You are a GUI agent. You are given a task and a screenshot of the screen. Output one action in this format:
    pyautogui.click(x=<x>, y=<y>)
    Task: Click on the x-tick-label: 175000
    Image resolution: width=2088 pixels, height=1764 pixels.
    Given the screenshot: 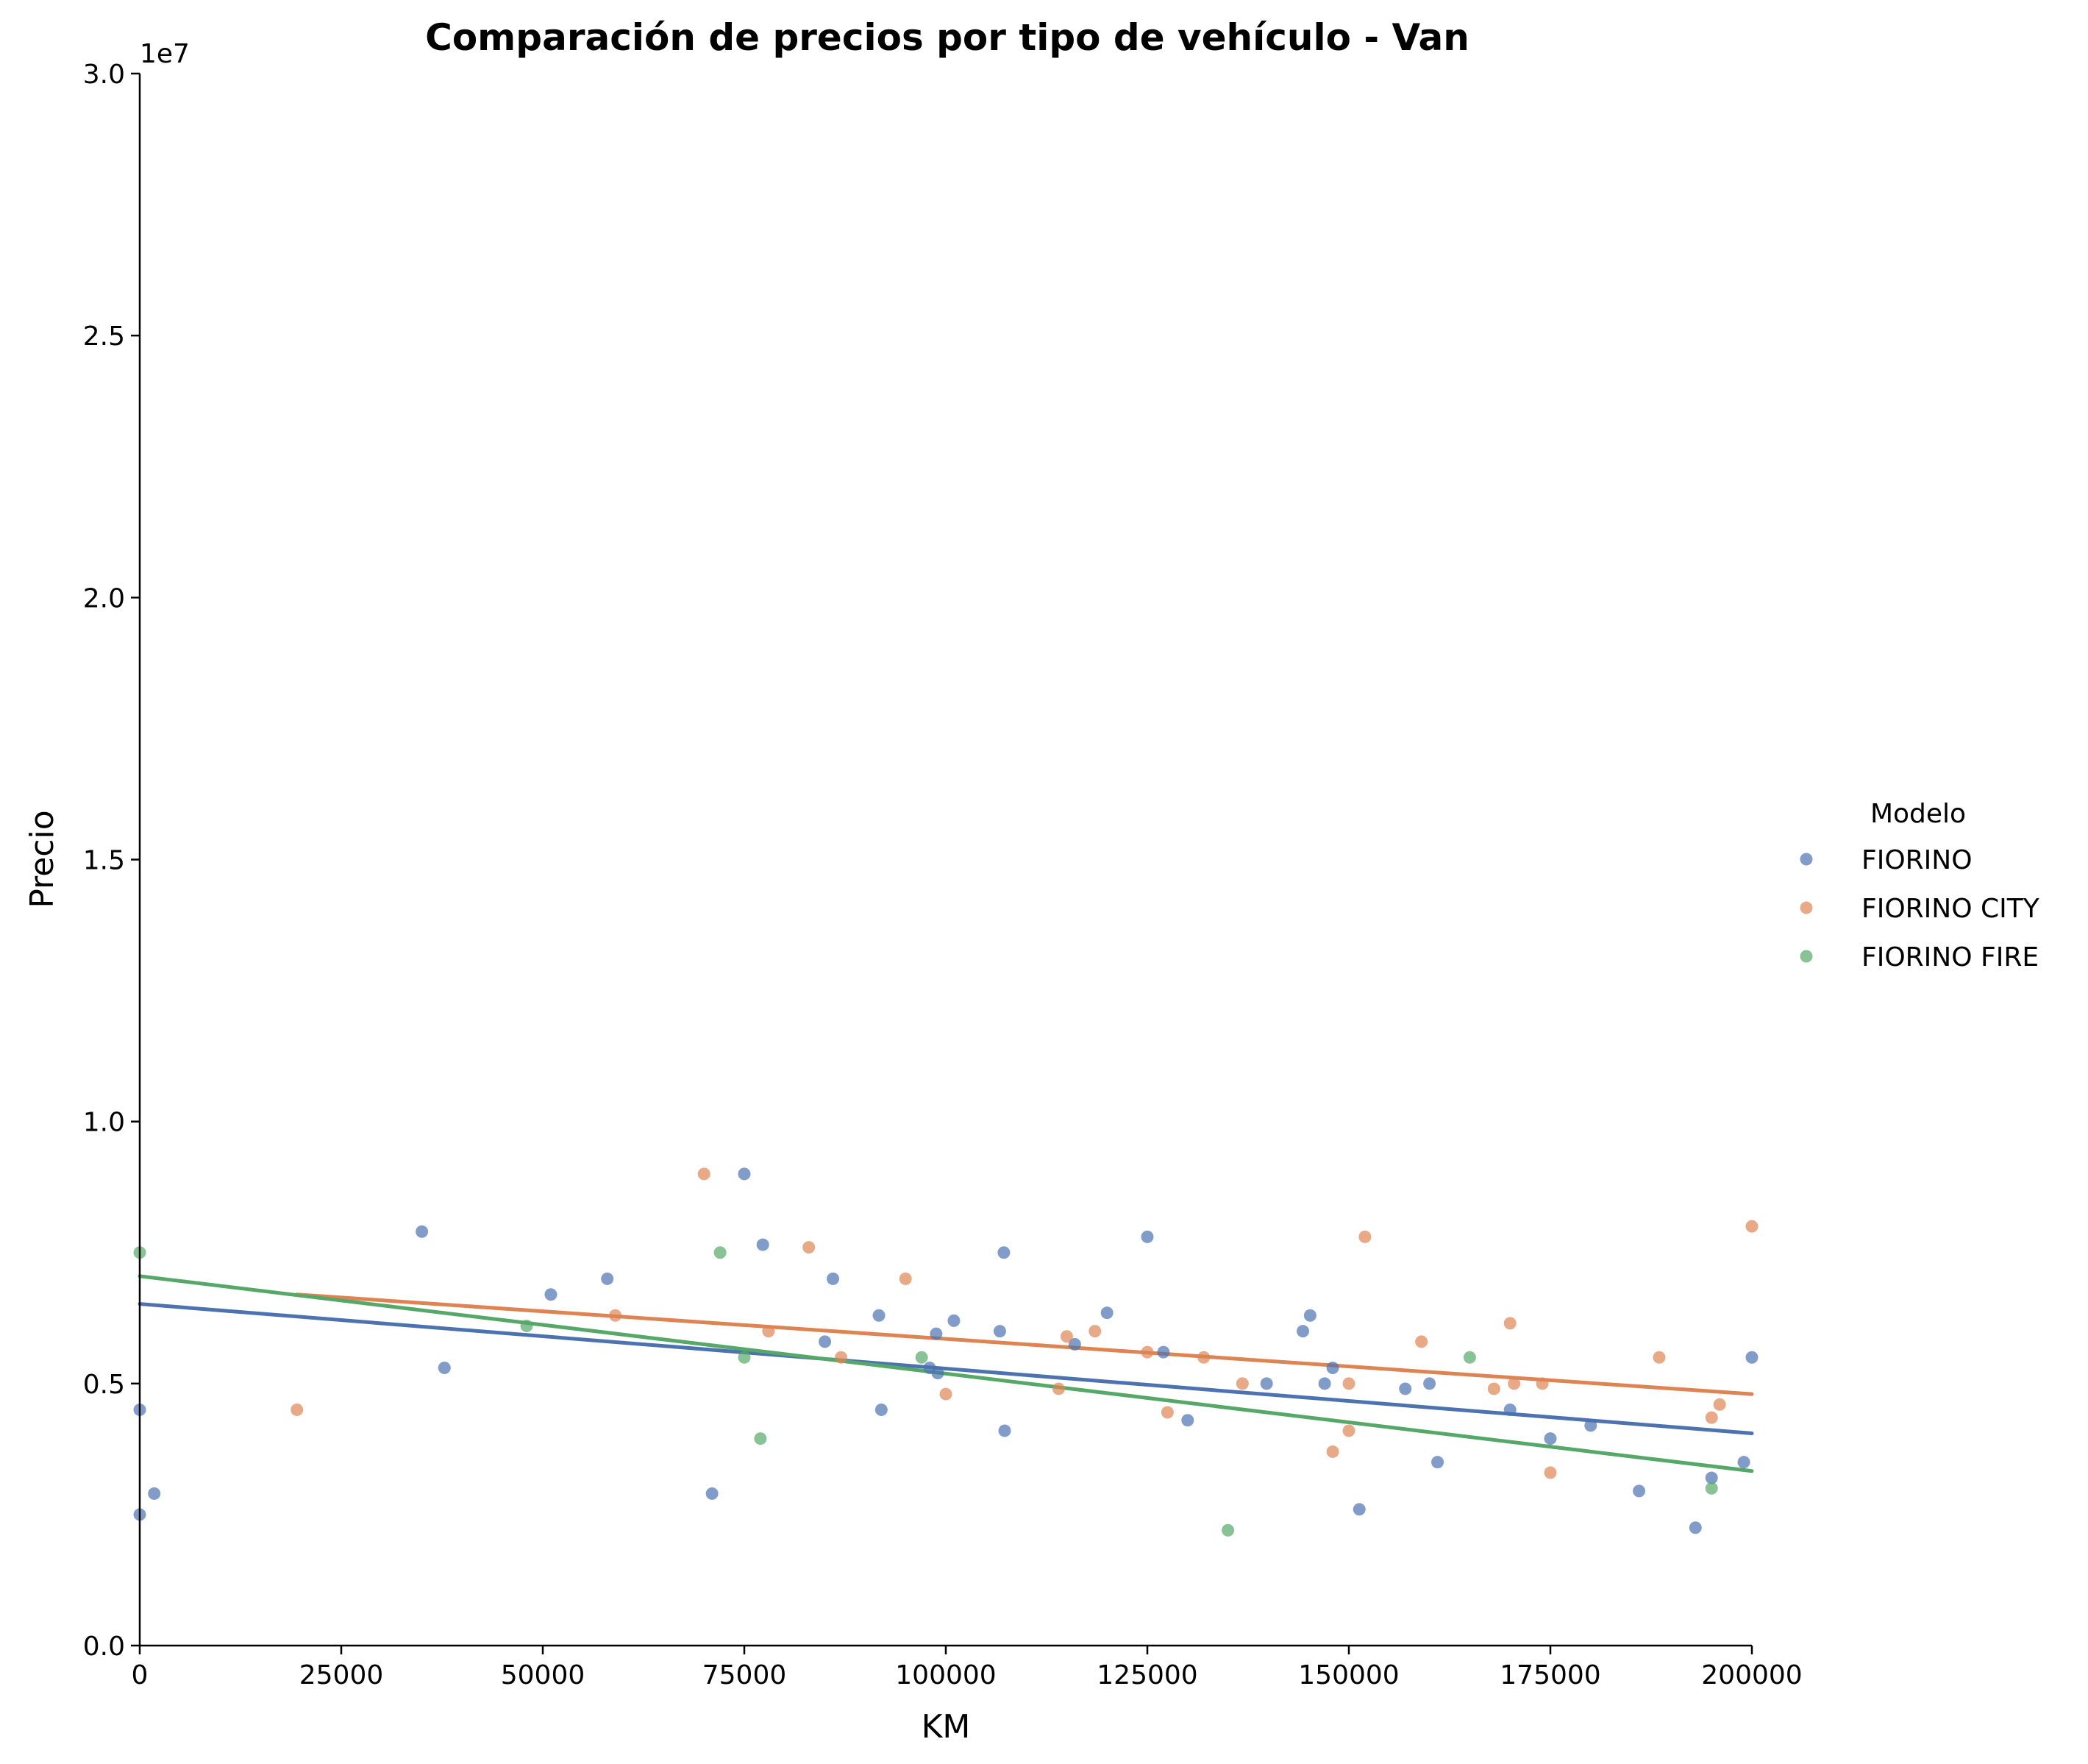 What is the action you would take?
    pyautogui.click(x=1550, y=1675)
    